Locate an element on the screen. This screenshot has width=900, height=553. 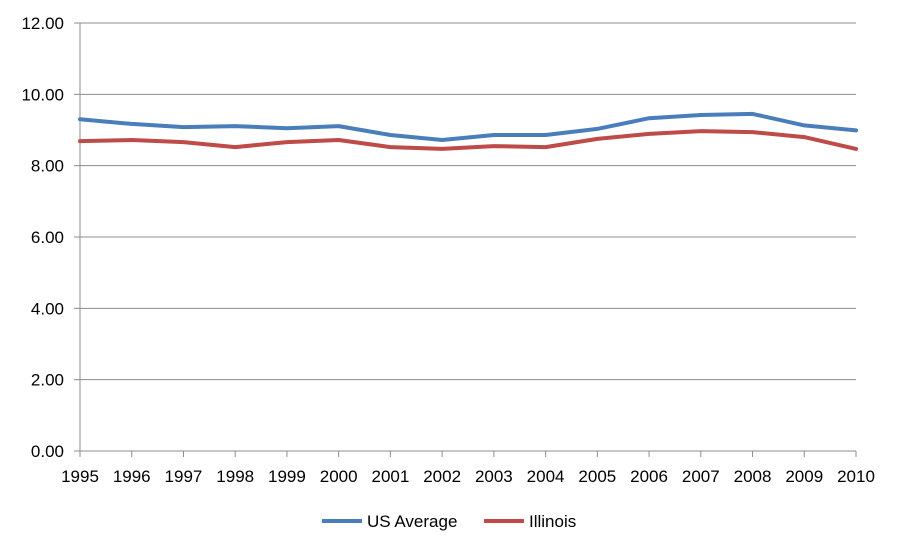
legend: US Average Illinois is located at coordinates (449, 521).